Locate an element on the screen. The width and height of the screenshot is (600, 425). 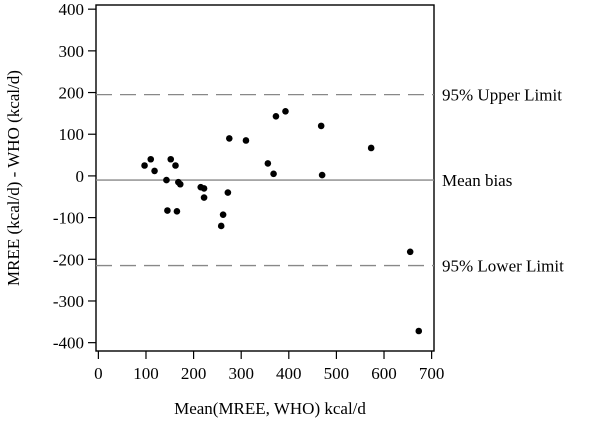
reference-label: Mean bias is located at coordinates (477, 180).